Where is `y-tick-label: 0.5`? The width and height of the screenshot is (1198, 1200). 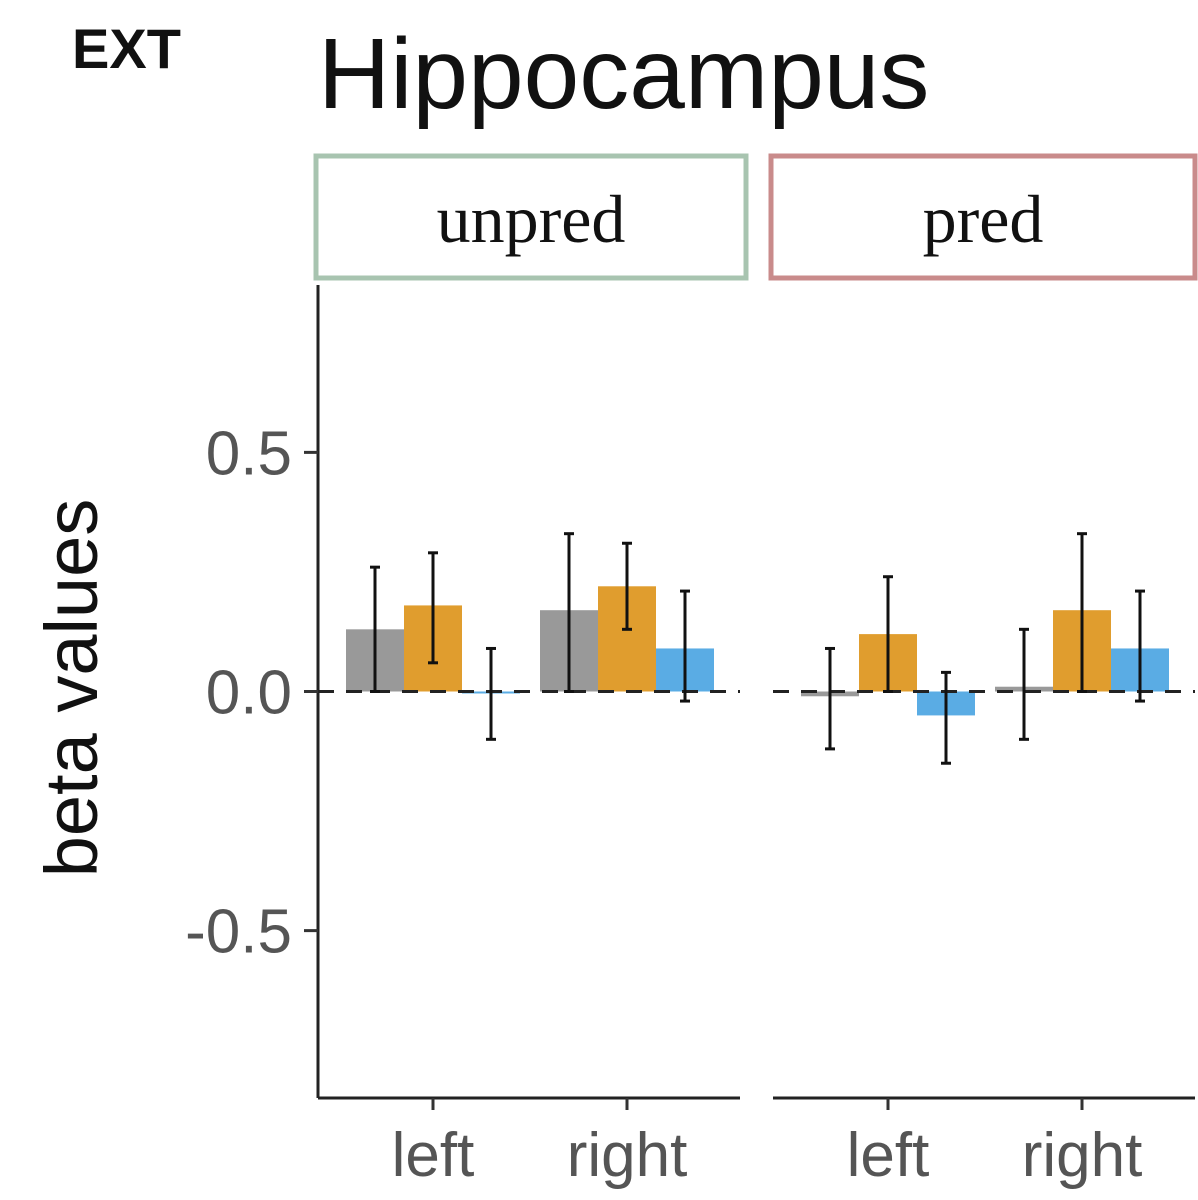
y-tick-label: 0.5 is located at coordinates (249, 453).